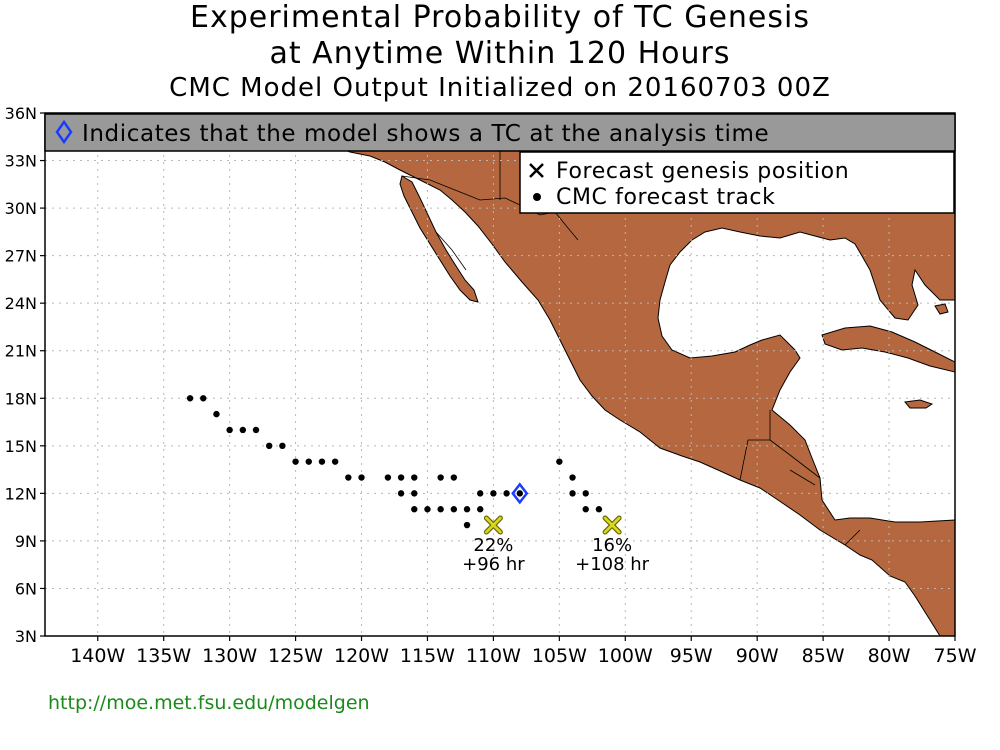 The image size is (1000, 750). I want to click on us-mexico-border, so click(490, 208).